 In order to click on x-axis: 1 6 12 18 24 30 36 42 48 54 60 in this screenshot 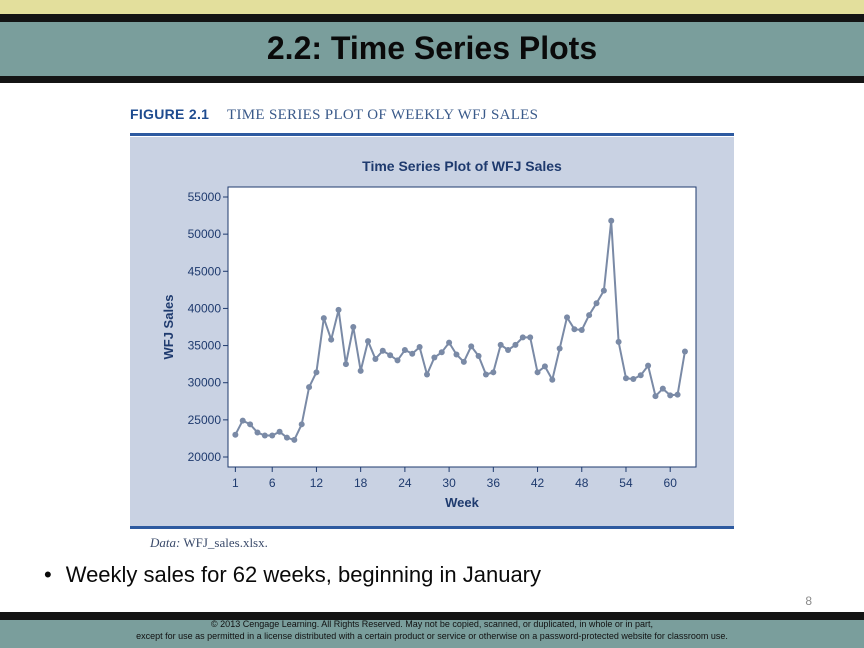, I will do `click(454, 478)`.